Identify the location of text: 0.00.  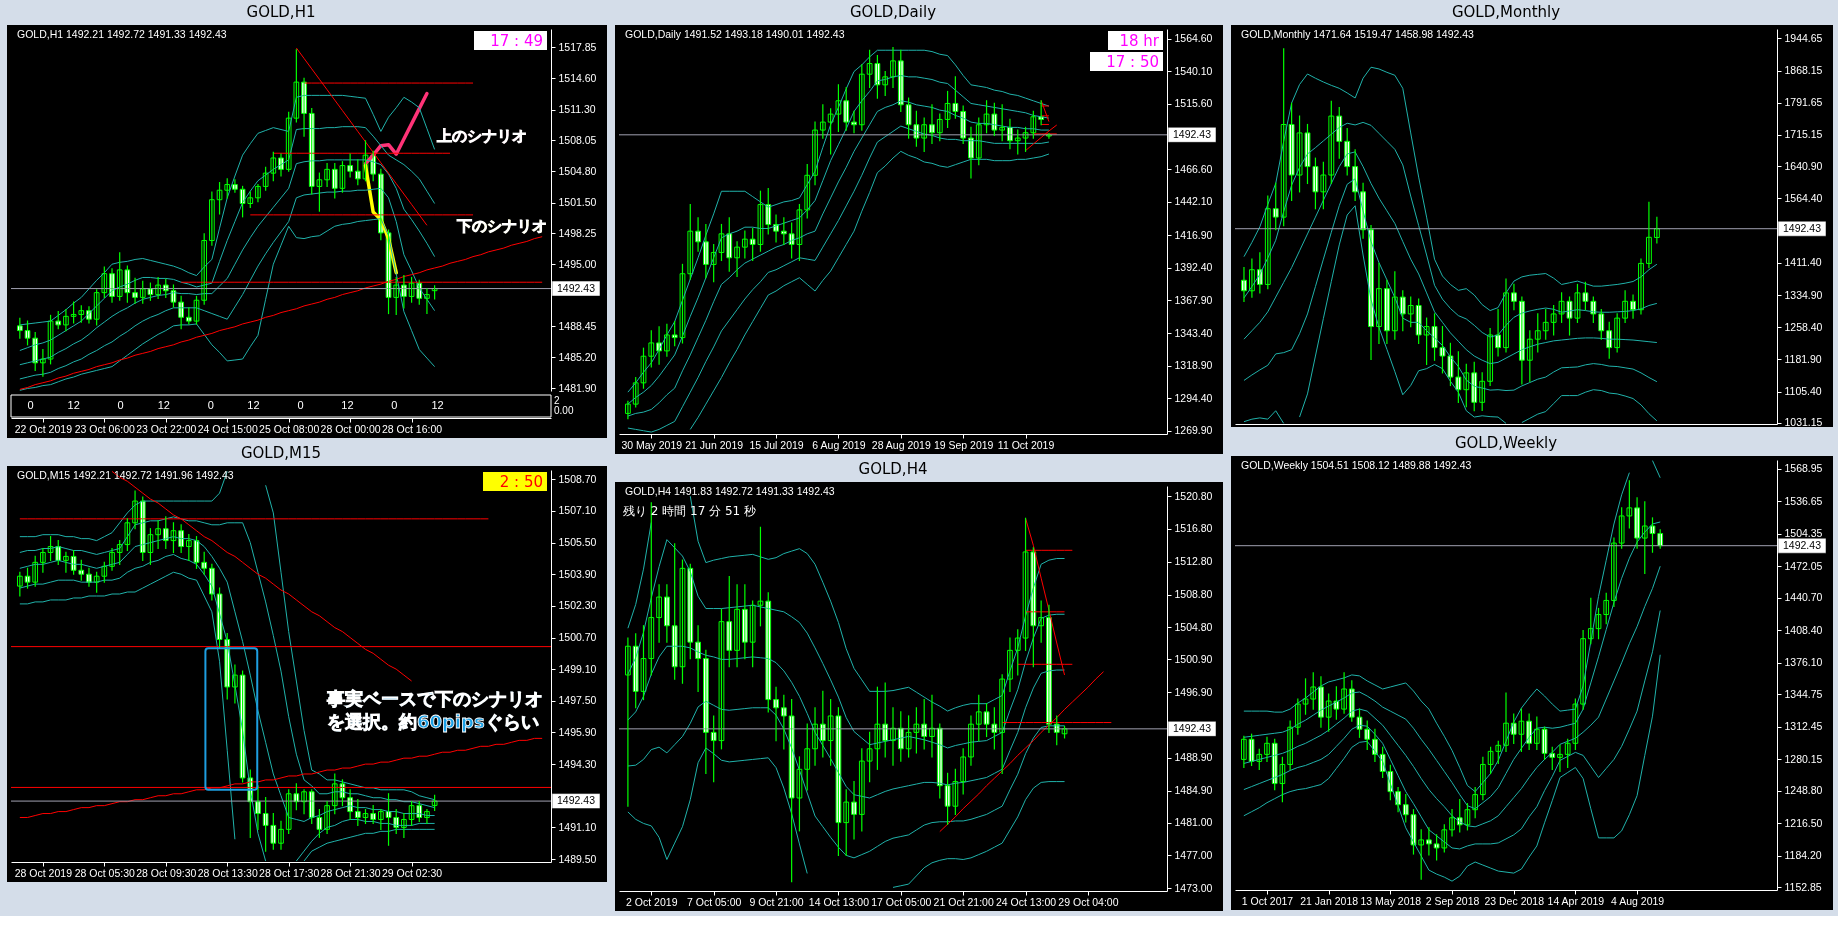
(564, 410).